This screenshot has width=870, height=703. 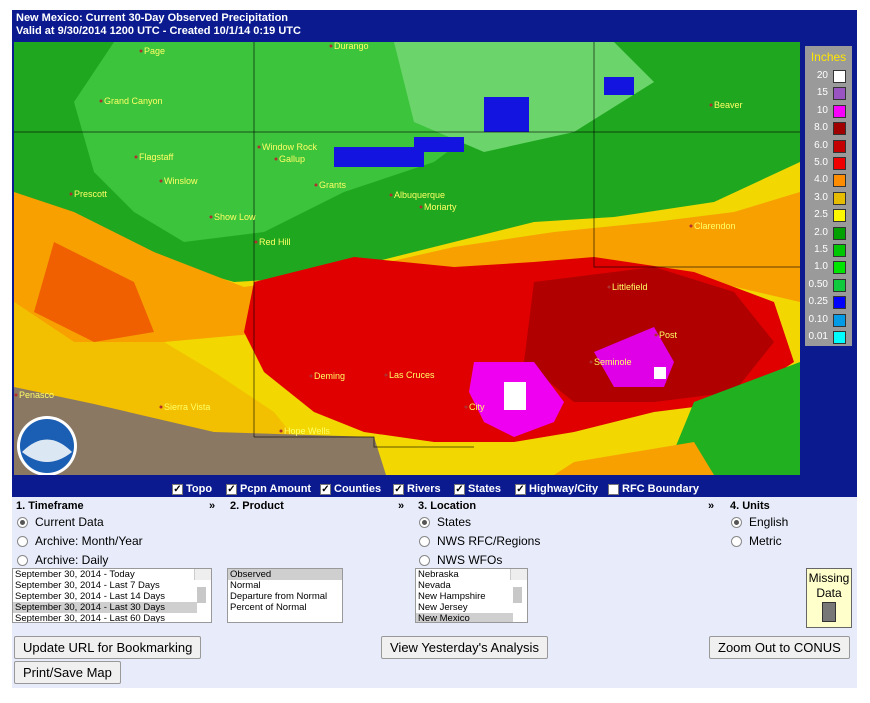 What do you see at coordinates (452, 596) in the screenshot?
I see `list-item: New Hampshire` at bounding box center [452, 596].